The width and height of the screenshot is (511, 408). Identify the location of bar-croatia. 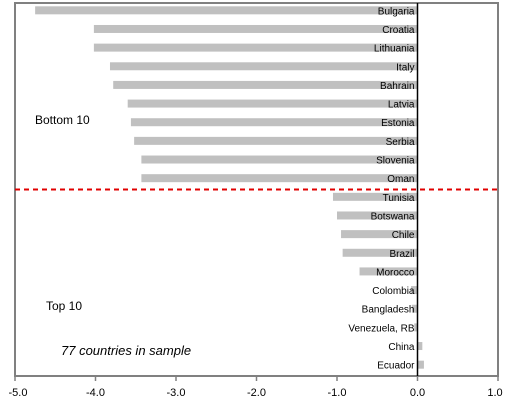
(255, 28).